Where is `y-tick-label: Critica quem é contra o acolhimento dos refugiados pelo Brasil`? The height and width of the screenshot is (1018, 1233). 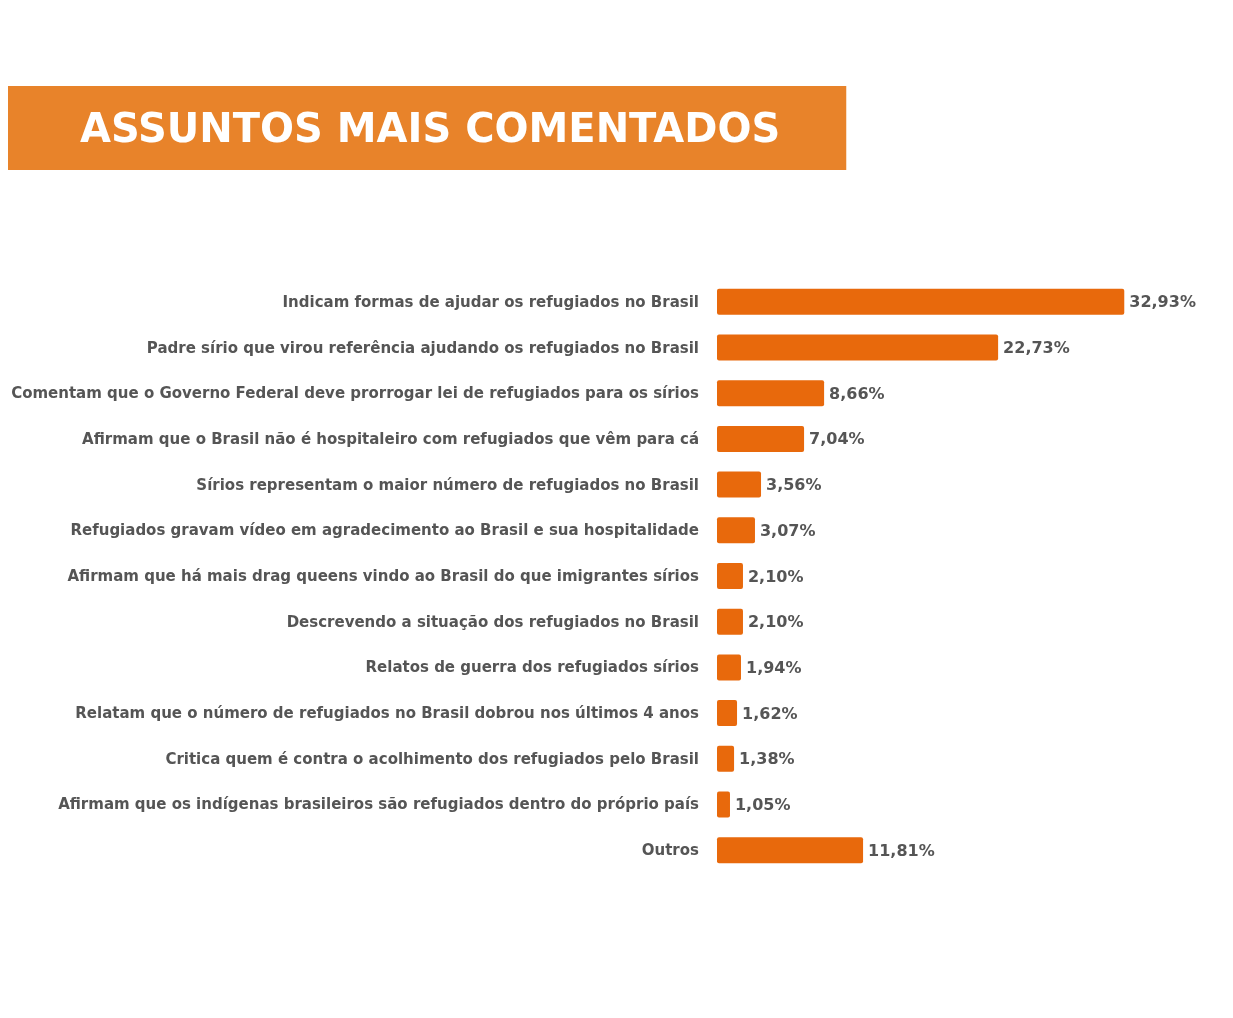 y-tick-label: Critica quem é contra o acolhimento dos refugiados pelo Brasil is located at coordinates (432, 758).